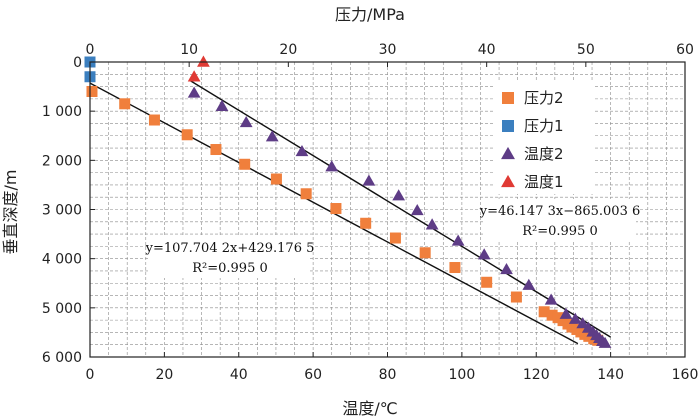 This screenshot has height=420, width=700. I want to click on fit-label-pressure-background, so click(230, 257).